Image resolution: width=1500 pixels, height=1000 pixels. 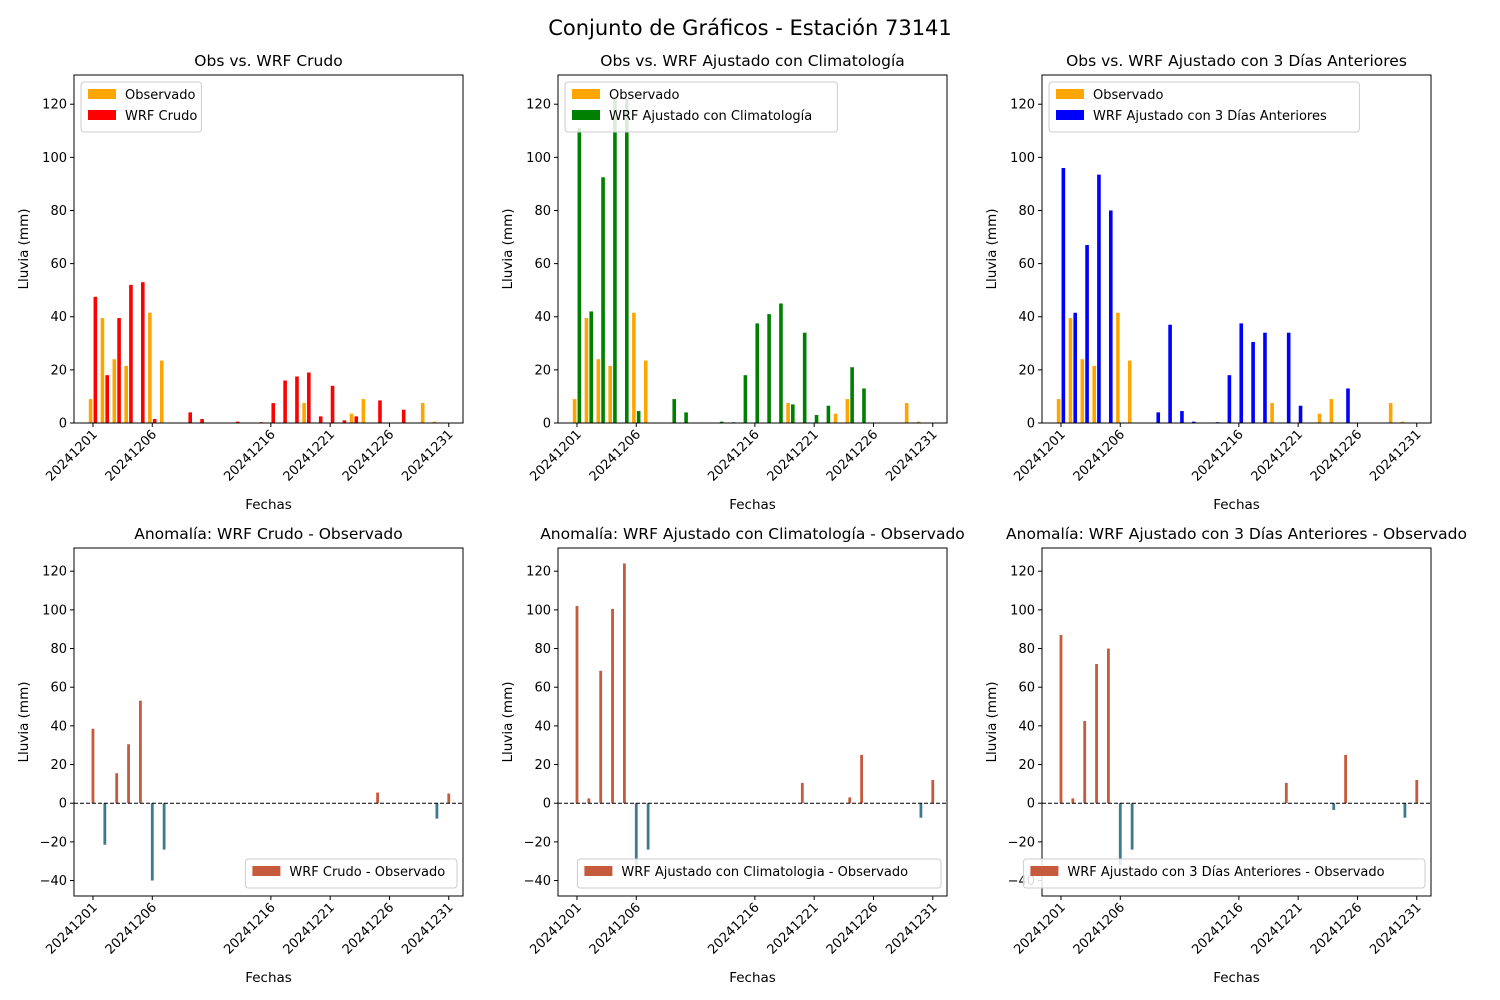 What do you see at coordinates (508, 722) in the screenshot?
I see `y-axis-label: Lluvia (mm)` at bounding box center [508, 722].